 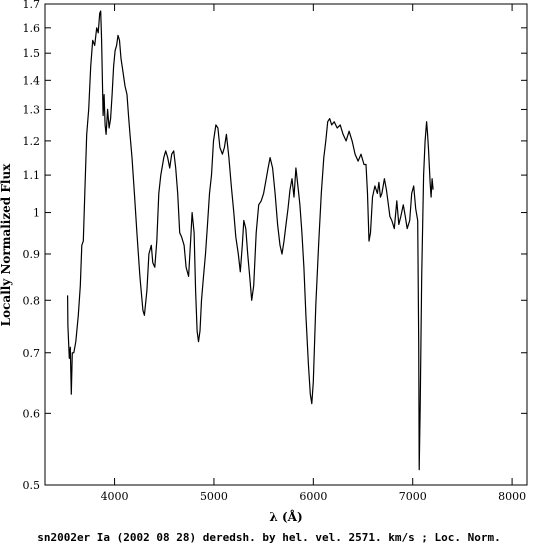 I want to click on x-tick-label: 4000, so click(x=115, y=496).